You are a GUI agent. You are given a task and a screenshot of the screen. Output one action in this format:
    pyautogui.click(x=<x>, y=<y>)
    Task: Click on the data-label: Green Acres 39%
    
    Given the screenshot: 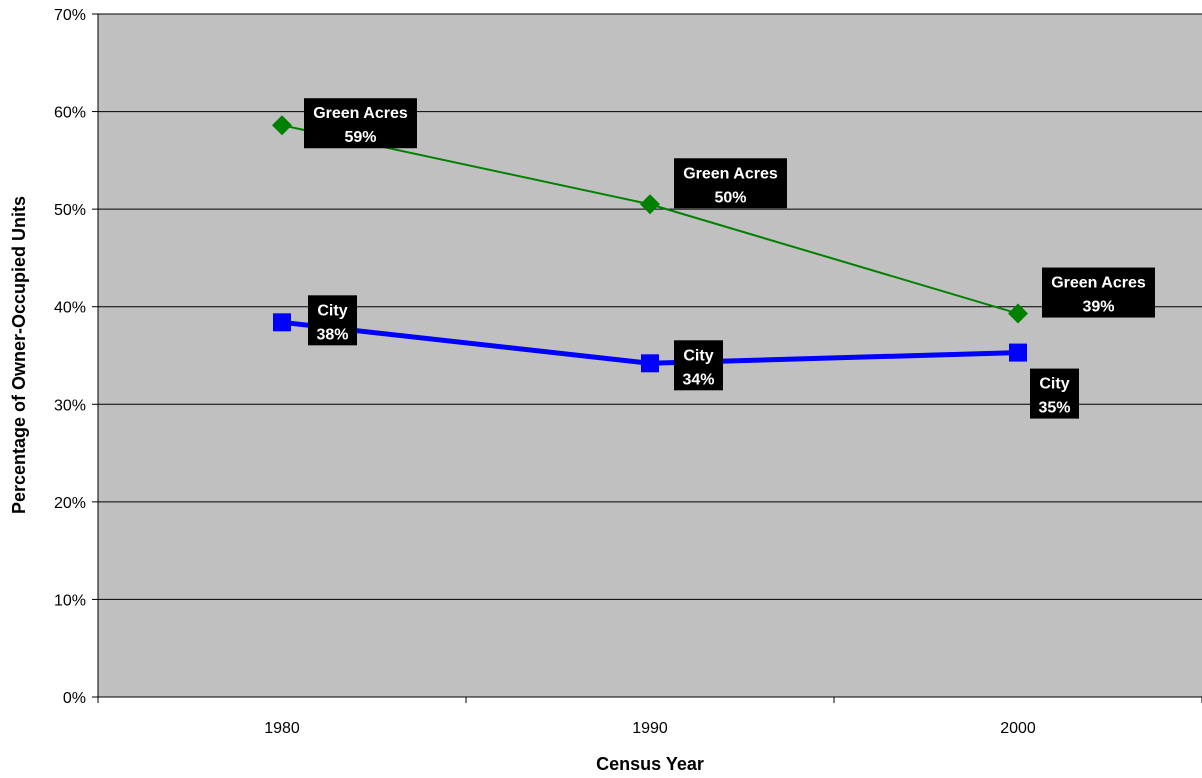 What is the action you would take?
    pyautogui.click(x=1098, y=292)
    